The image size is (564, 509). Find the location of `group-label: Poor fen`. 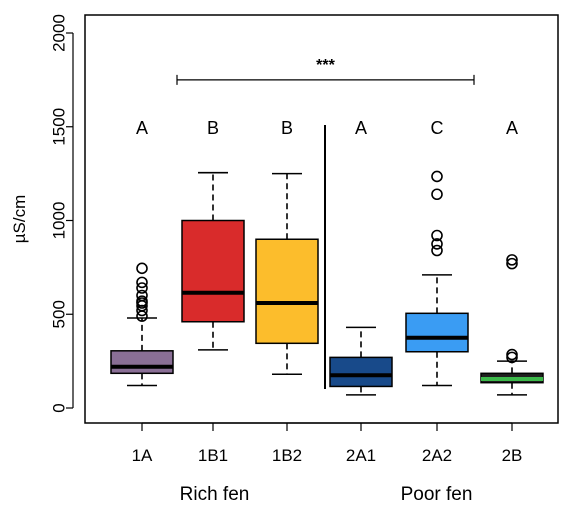

group-label: Poor fen is located at coordinates (437, 494).